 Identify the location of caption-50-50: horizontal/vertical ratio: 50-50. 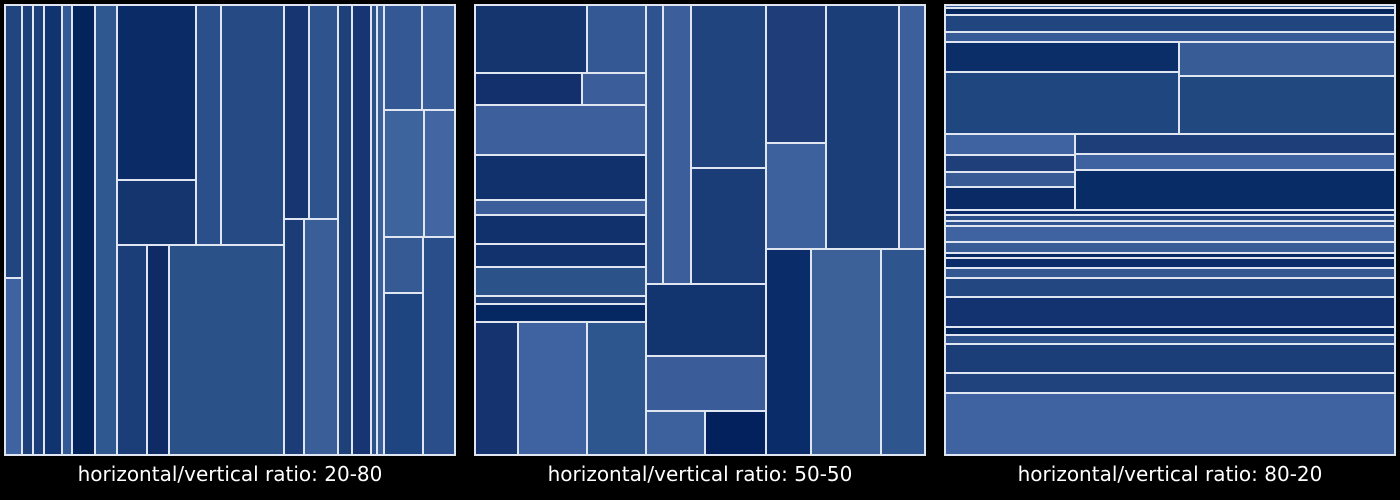
(700, 474).